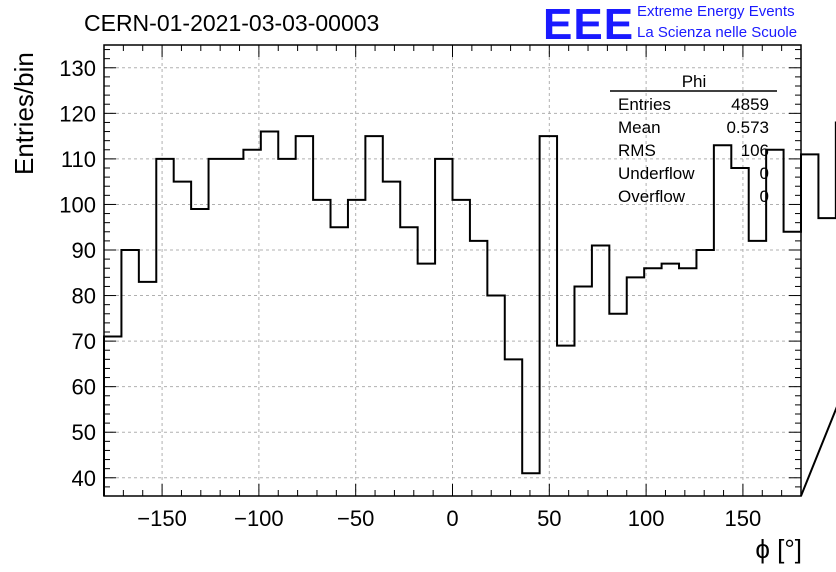 The image size is (836, 572). What do you see at coordinates (589, 24) in the screenshot?
I see `eee-logo: EEE` at bounding box center [589, 24].